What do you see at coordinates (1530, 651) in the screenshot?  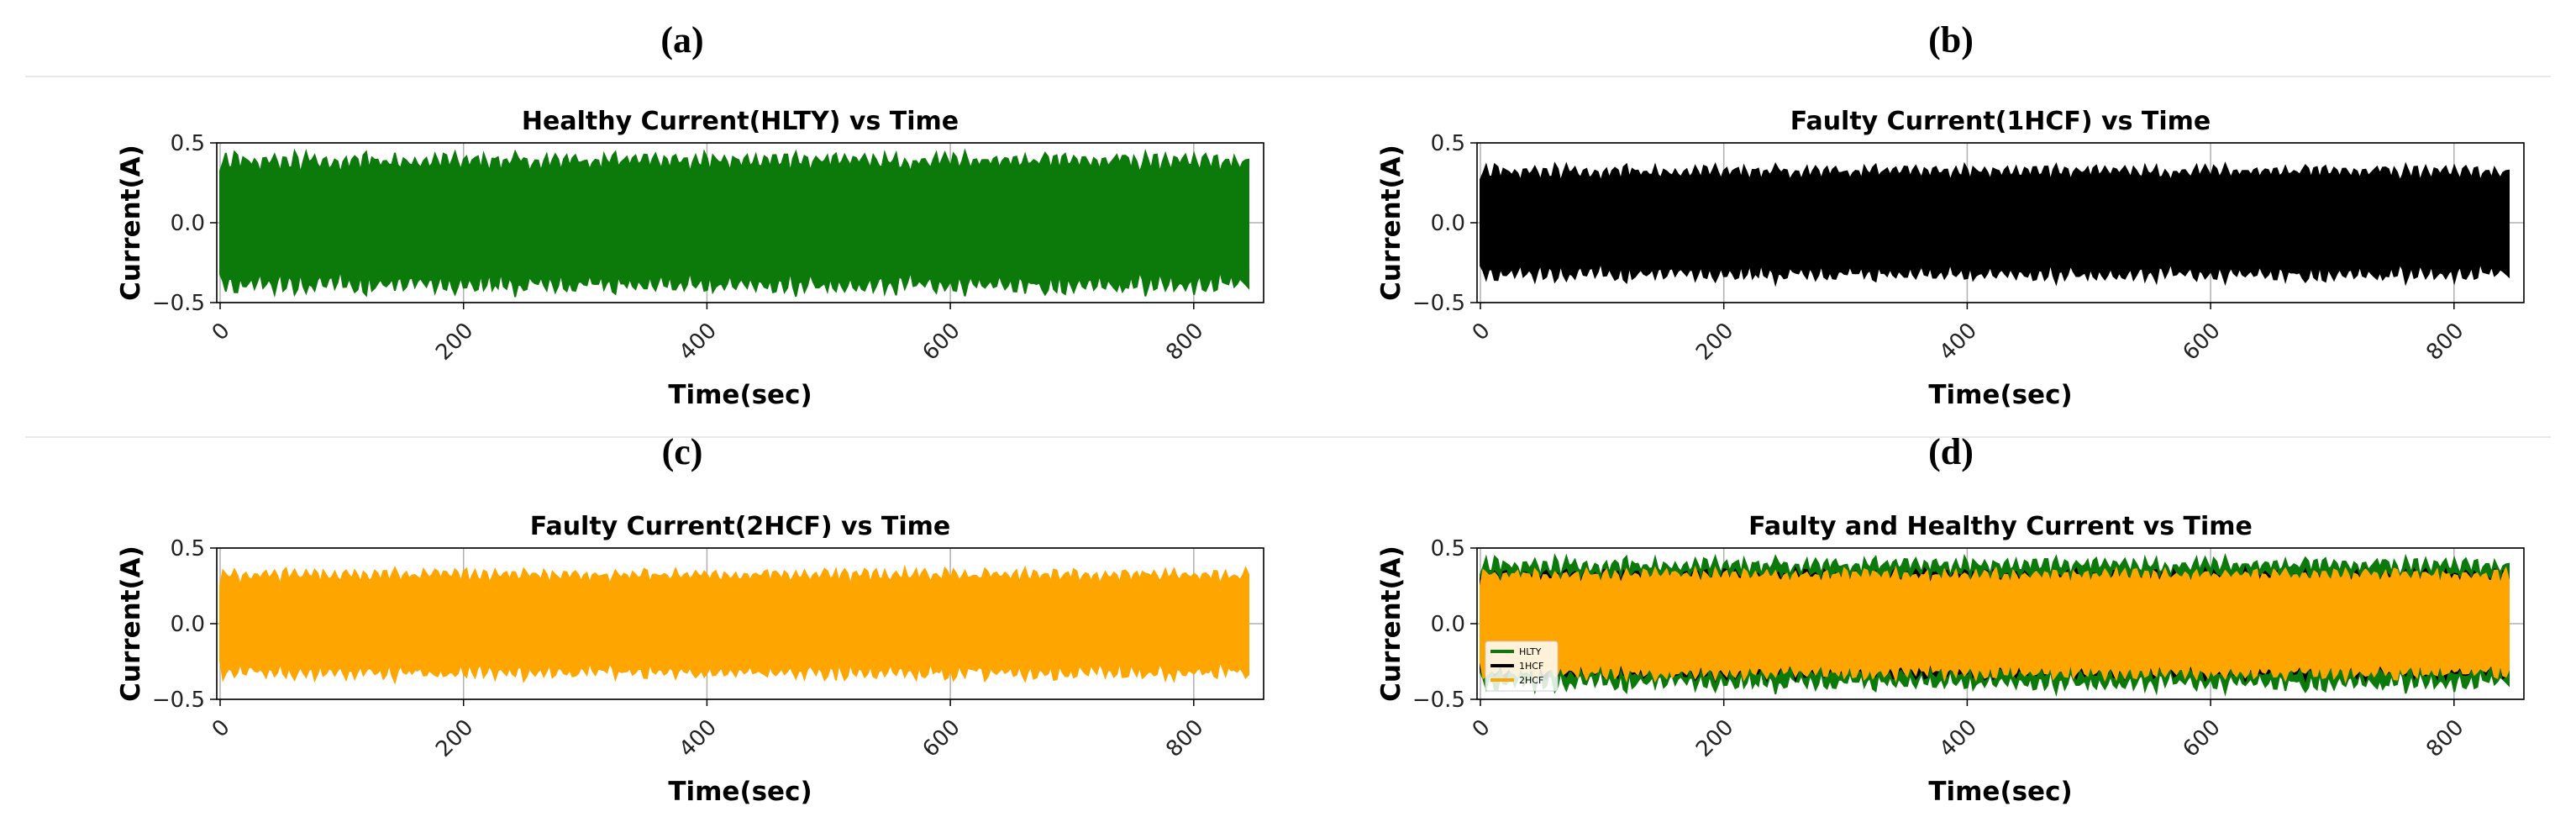 I see `legend-entry: HLTY` at bounding box center [1530, 651].